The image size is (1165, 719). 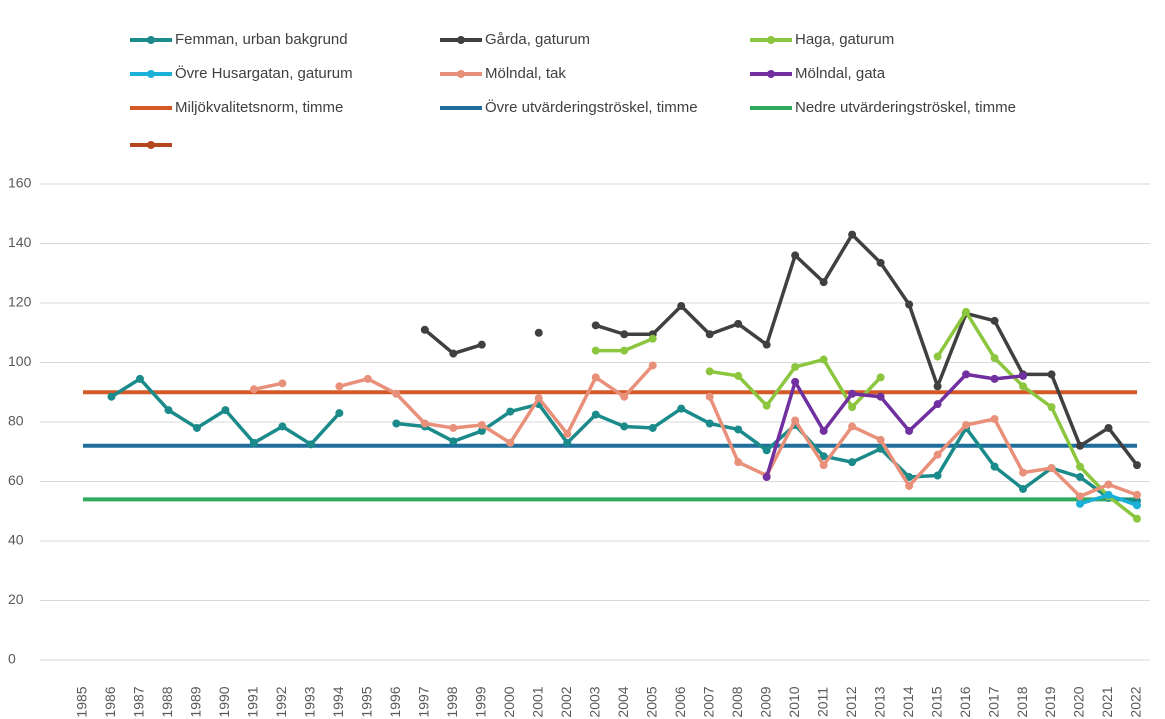 What do you see at coordinates (224, 701) in the screenshot?
I see `x-tick-label: 1990` at bounding box center [224, 701].